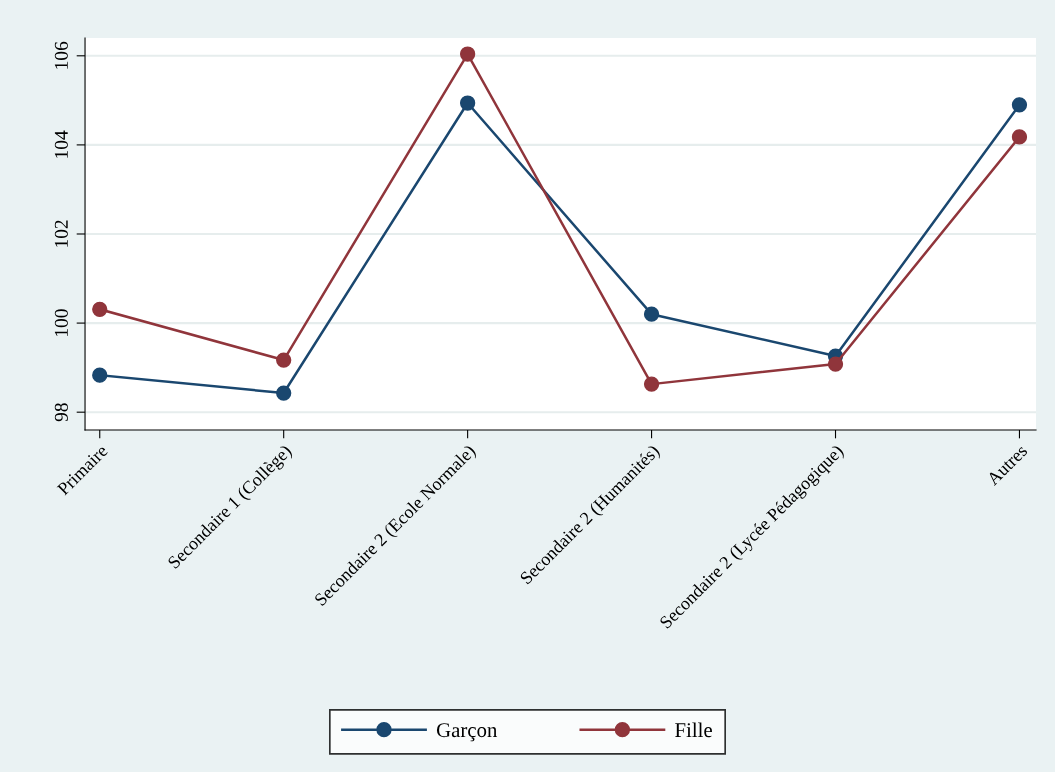  What do you see at coordinates (467, 732) in the screenshot?
I see `legend-label: Garçon` at bounding box center [467, 732].